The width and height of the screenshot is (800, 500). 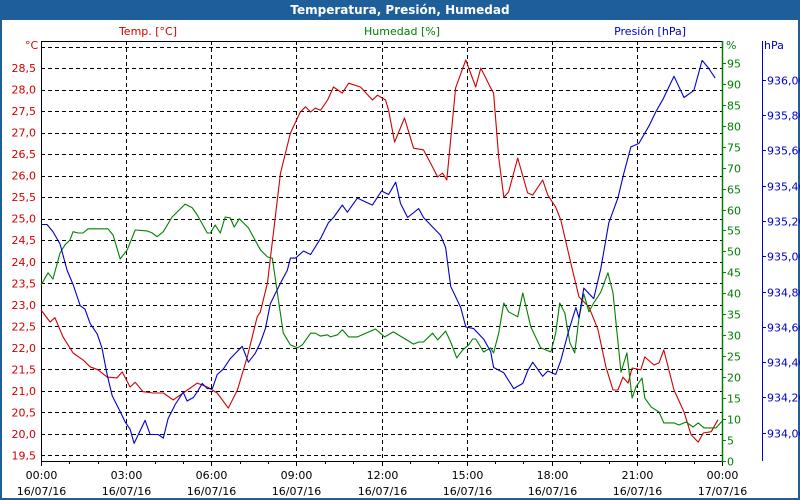 I want to click on x-tick-time: 06:00, so click(x=212, y=475).